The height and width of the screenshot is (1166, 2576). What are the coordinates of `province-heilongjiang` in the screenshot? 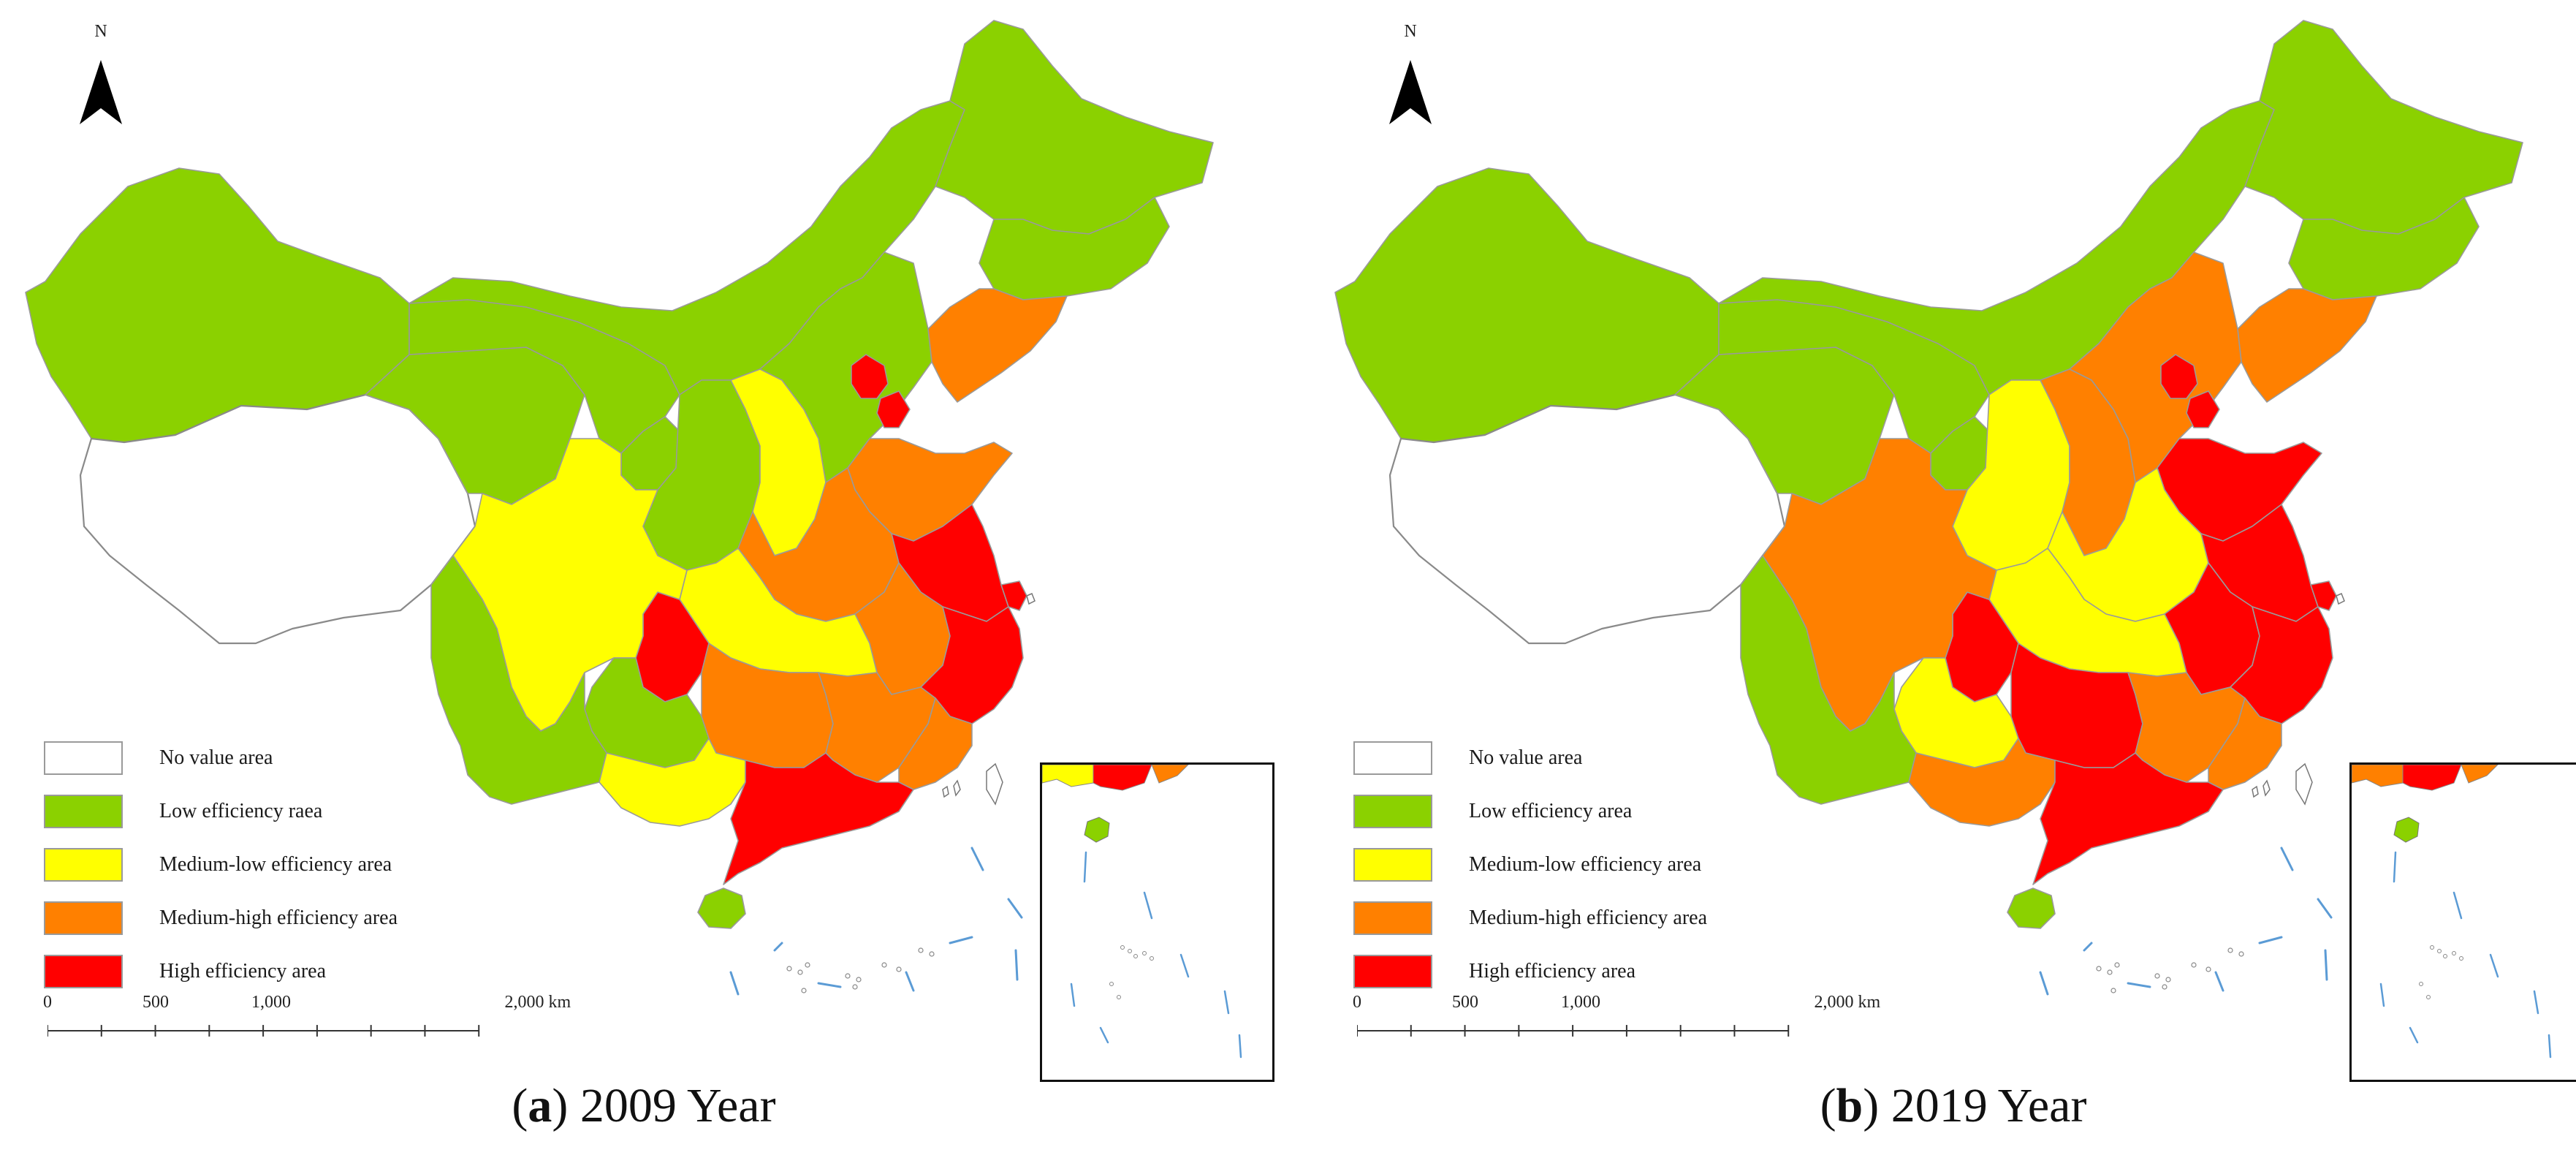 It's located at (1074, 127).